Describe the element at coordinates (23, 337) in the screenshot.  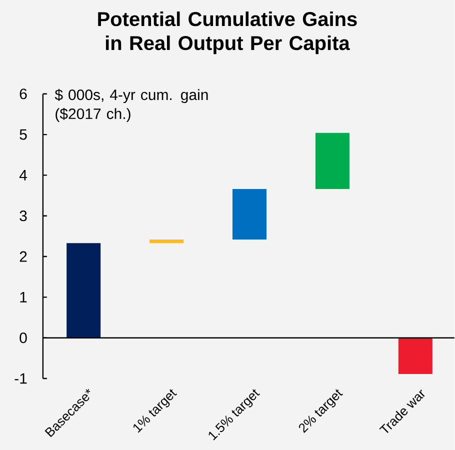
I see `y-tick-label: 0` at that location.